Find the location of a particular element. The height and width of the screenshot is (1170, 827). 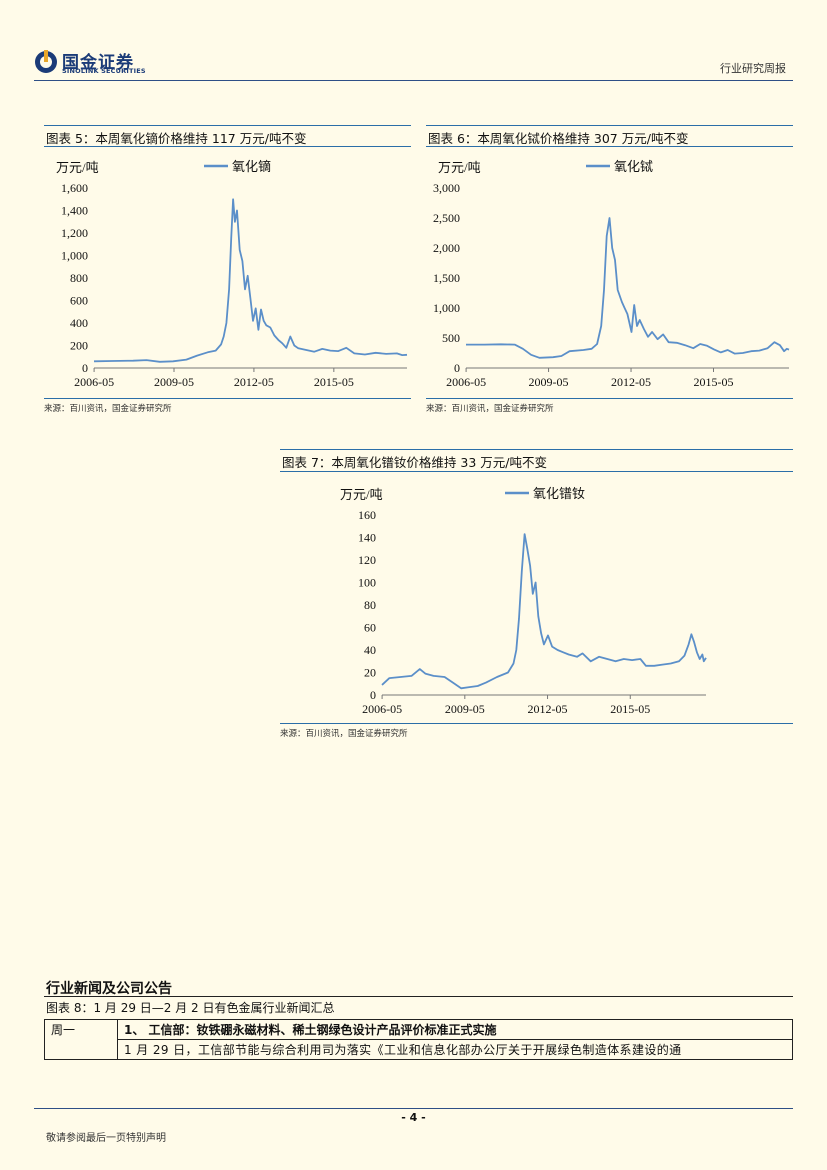

figure-5-bottom-rule is located at coordinates (227, 398).